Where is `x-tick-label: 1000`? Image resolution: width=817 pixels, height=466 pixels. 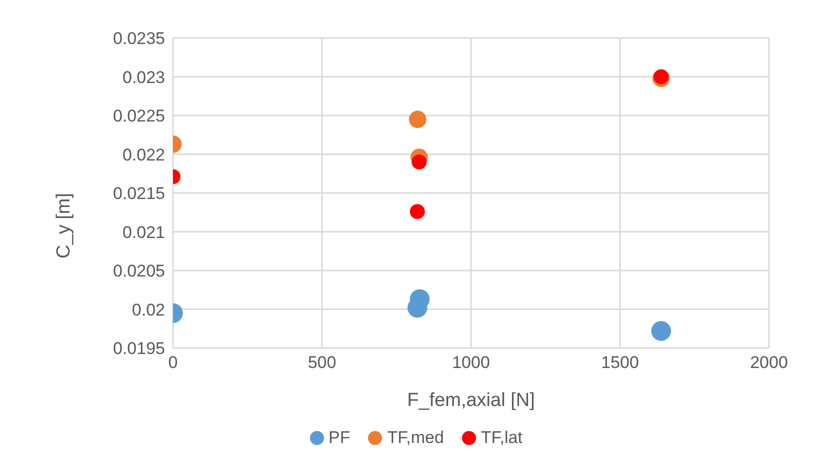
x-tick-label: 1000 is located at coordinates (471, 362).